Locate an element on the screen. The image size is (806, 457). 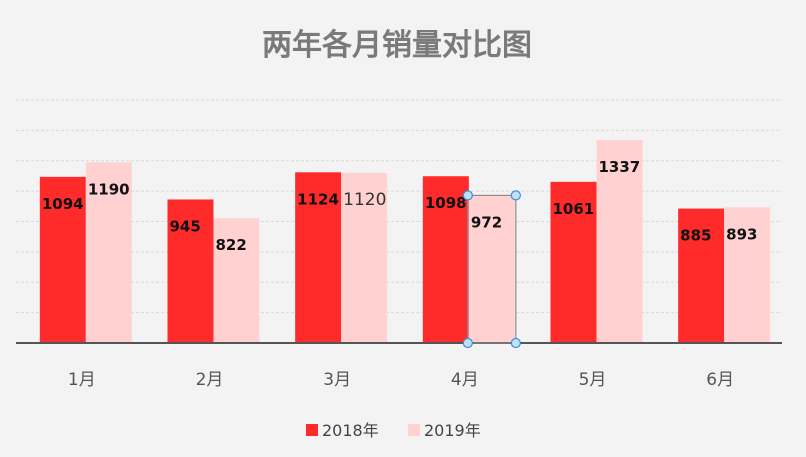
legend-label: 2018年 is located at coordinates (350, 430).